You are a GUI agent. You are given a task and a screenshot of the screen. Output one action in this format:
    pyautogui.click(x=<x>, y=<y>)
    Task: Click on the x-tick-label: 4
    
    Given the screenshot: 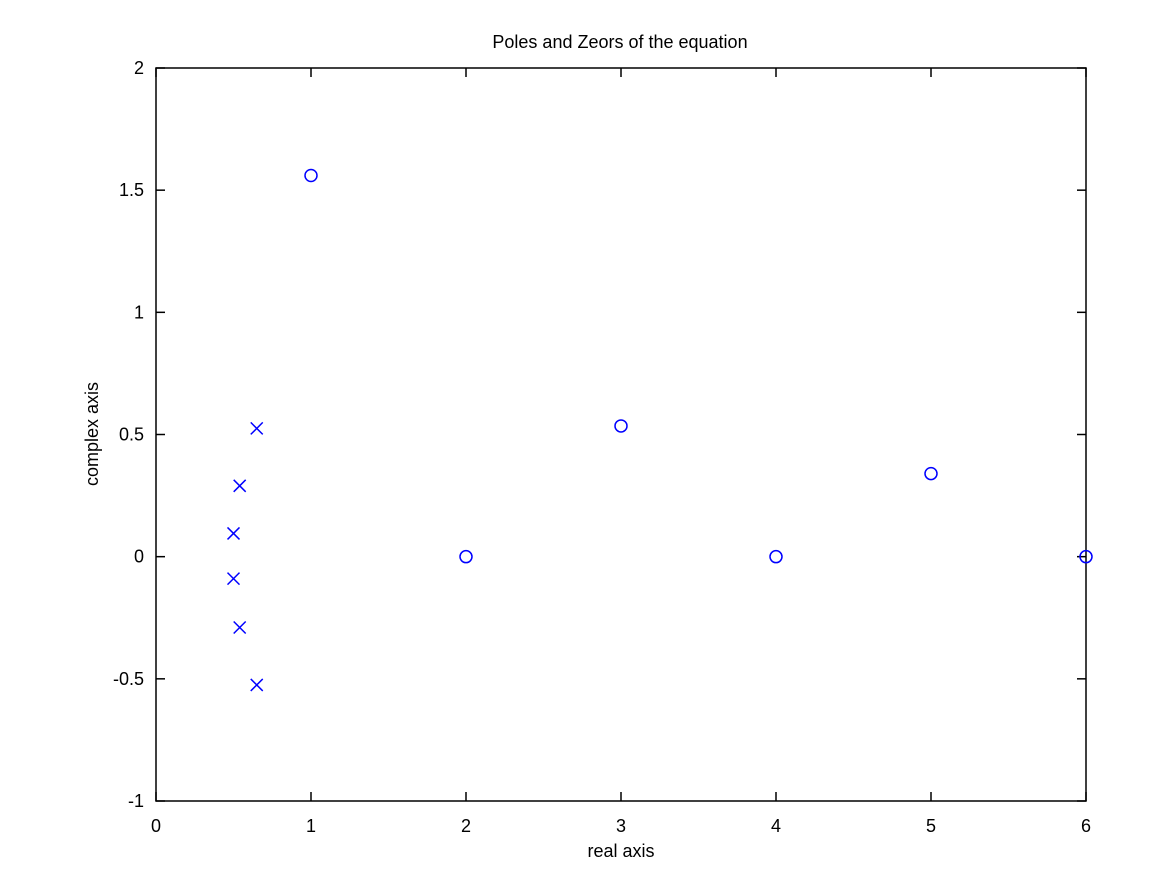 What is the action you would take?
    pyautogui.click(x=776, y=826)
    